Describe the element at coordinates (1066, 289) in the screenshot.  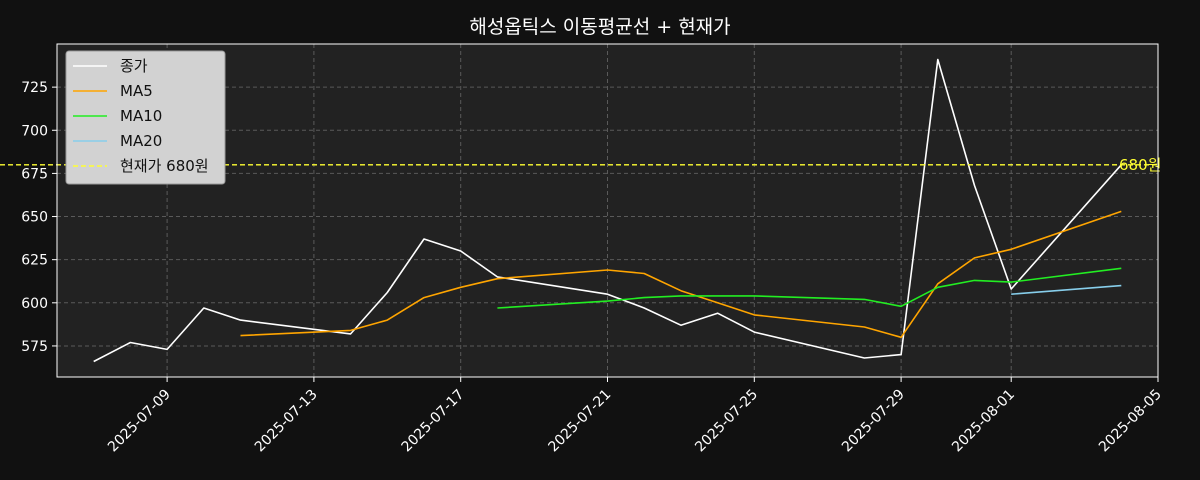
I see `series-line-ma20` at that location.